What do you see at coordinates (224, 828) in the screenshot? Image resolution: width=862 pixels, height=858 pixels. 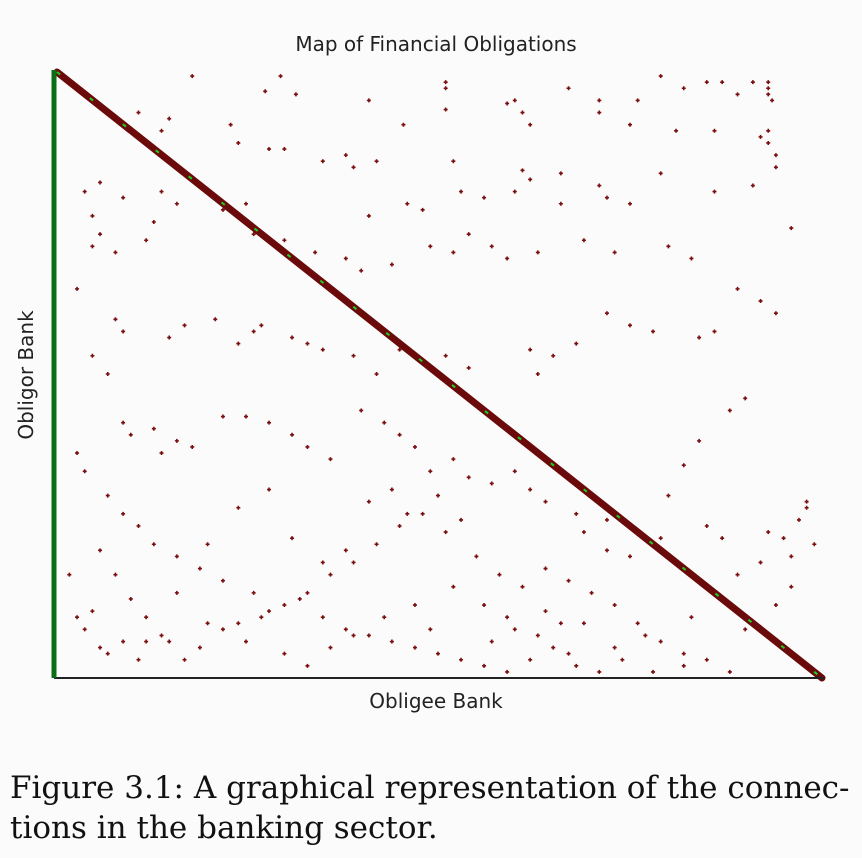 I see `caption-line-2: tions in the banking sector.` at bounding box center [224, 828].